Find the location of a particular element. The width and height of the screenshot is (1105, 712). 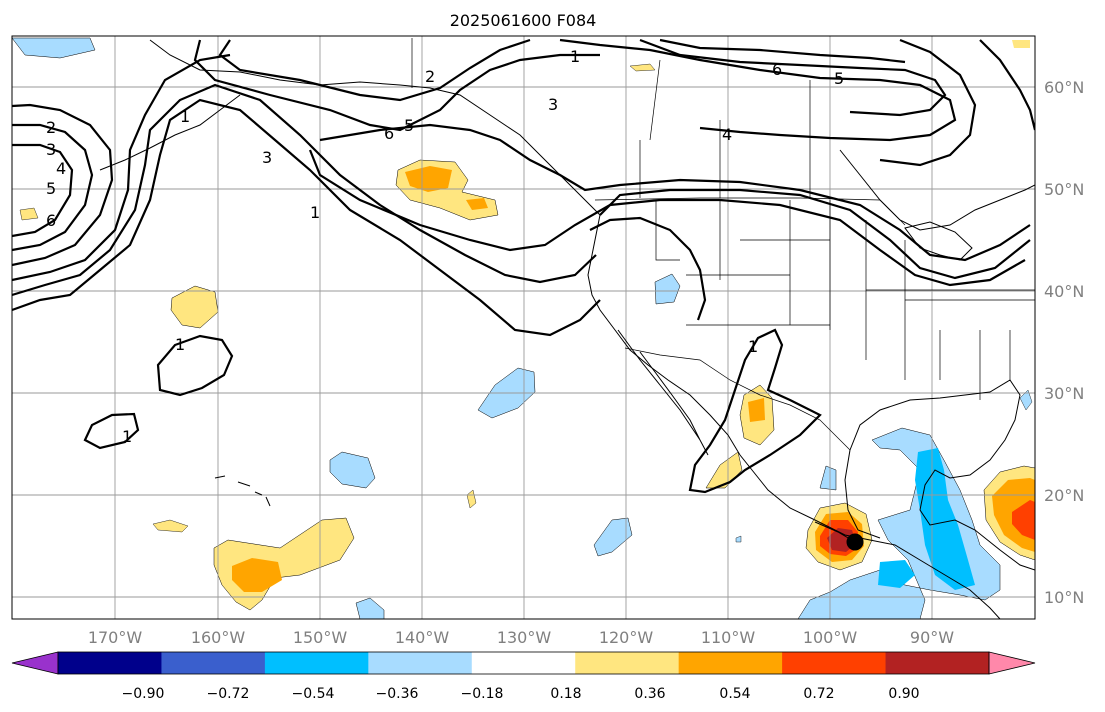

colorbar-tick-label: 0.18 is located at coordinates (565, 694).